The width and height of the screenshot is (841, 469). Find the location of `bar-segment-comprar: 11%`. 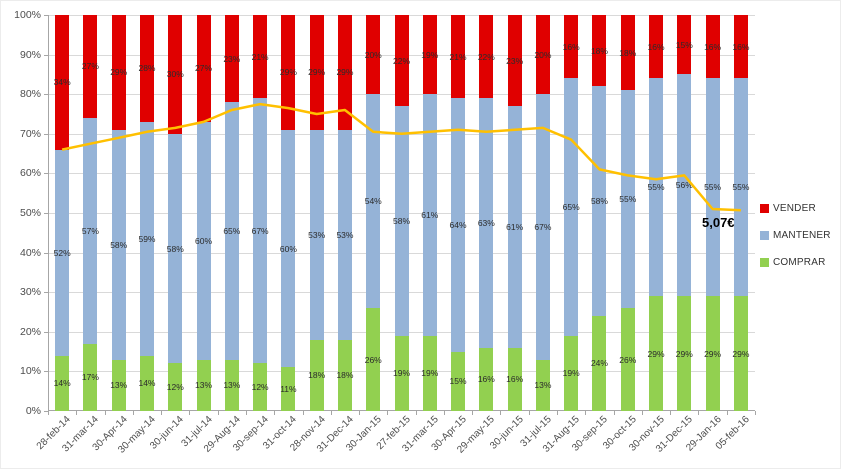

bar-segment-comprar: 11% is located at coordinates (288, 389).